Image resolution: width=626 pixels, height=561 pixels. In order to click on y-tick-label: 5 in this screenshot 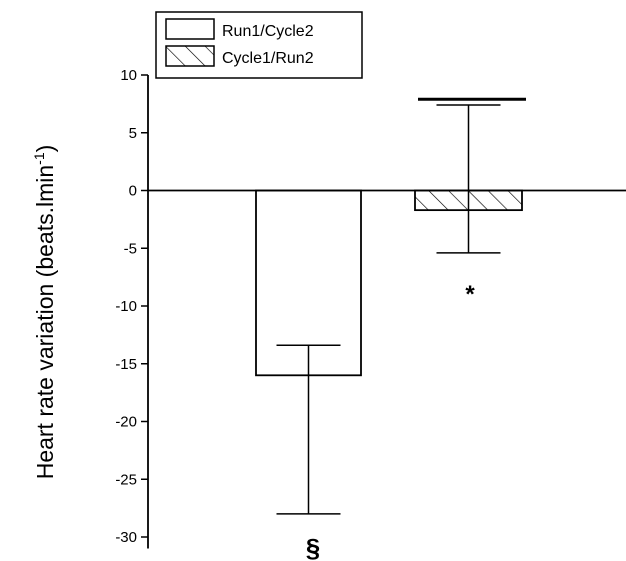, I will do `click(133, 133)`.